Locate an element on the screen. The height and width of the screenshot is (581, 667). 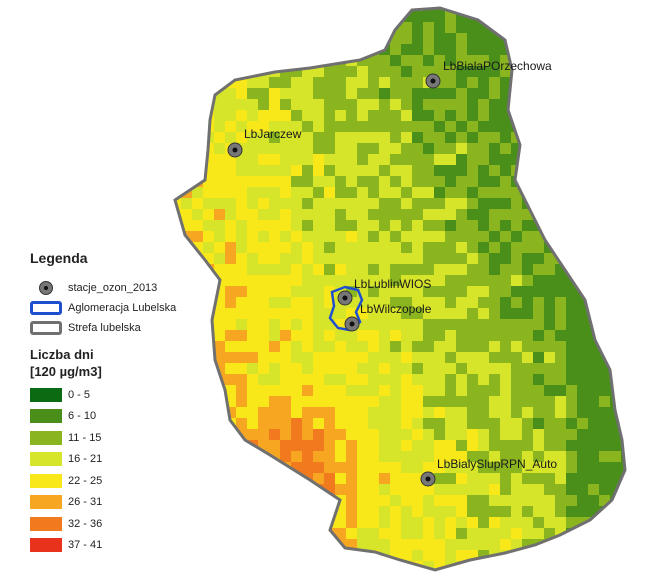
class-label: 26 - 31 is located at coordinates (85, 502).